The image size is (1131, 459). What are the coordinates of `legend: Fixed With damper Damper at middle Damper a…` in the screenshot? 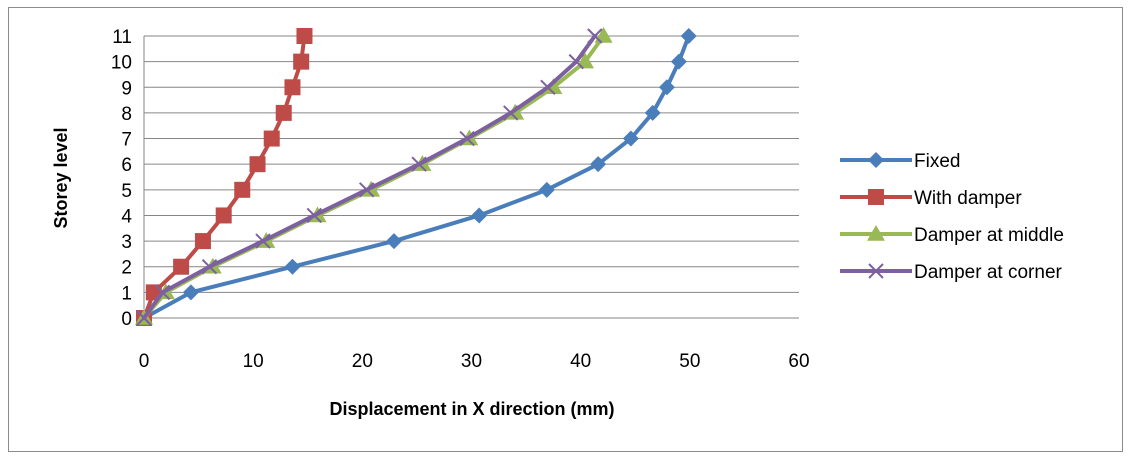 It's located at (952, 217).